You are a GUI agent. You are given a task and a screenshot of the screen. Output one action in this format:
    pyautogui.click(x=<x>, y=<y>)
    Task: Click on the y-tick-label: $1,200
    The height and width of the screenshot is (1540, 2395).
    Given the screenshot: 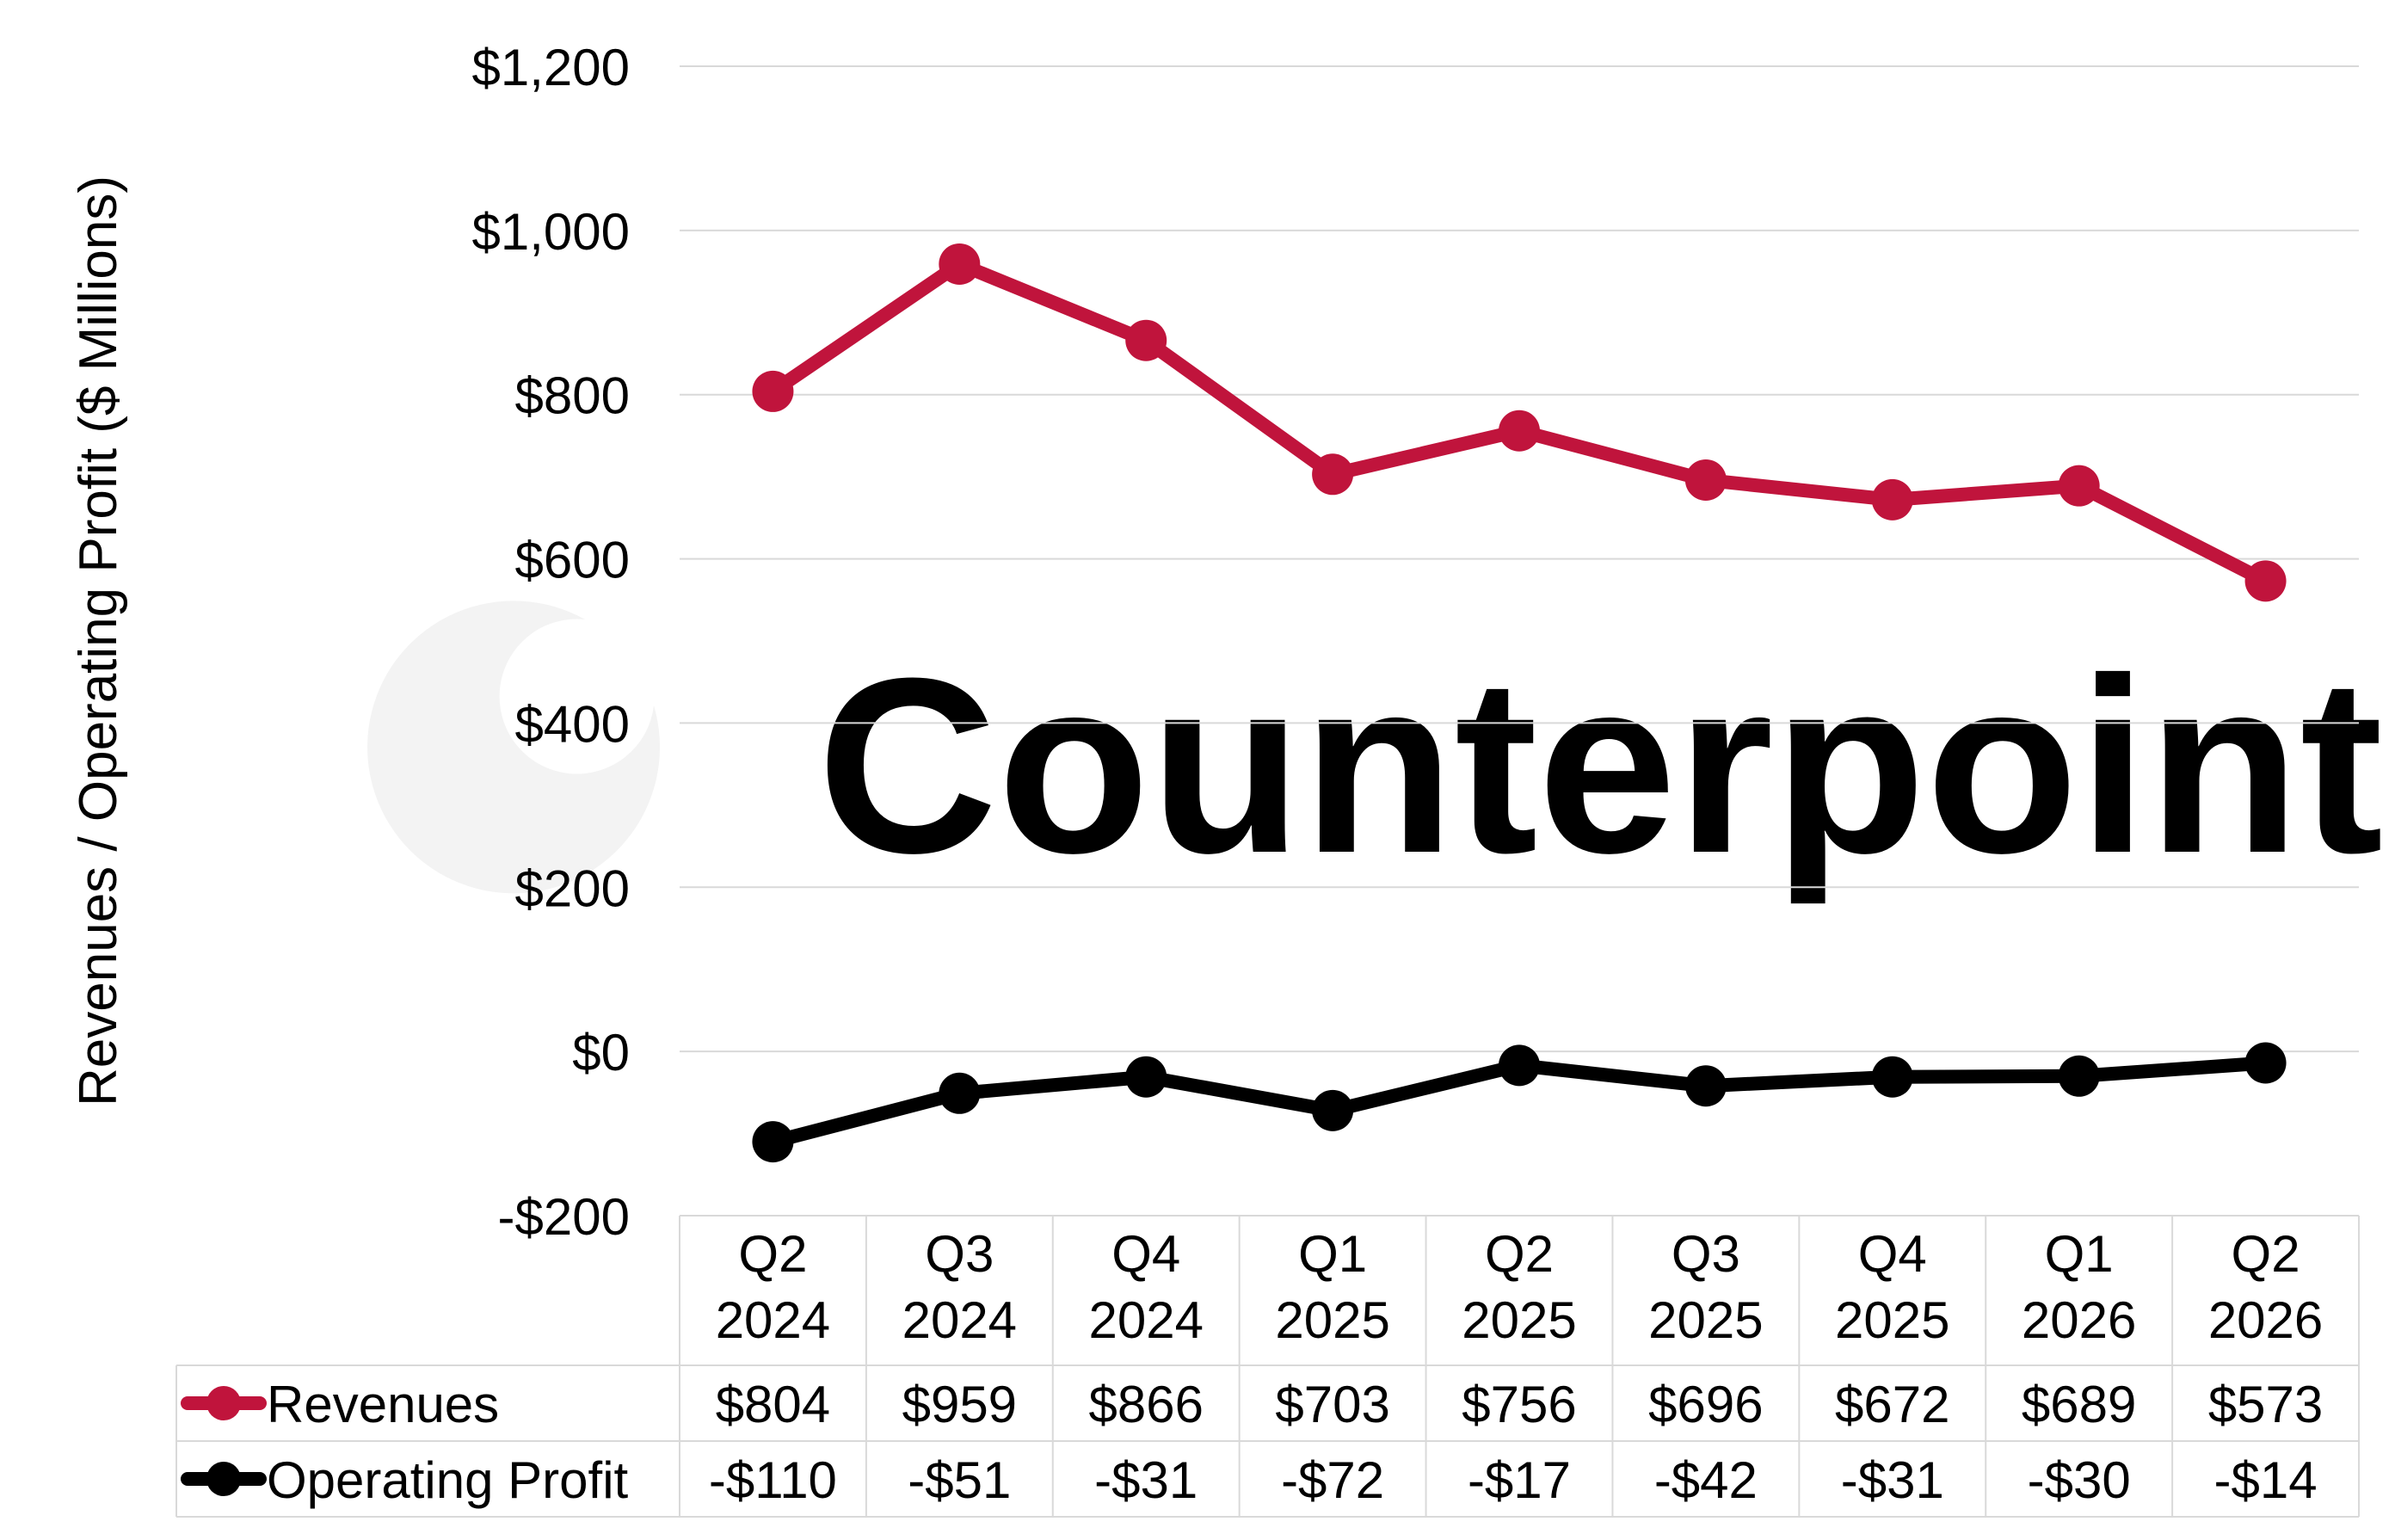 What is the action you would take?
    pyautogui.click(x=550, y=67)
    